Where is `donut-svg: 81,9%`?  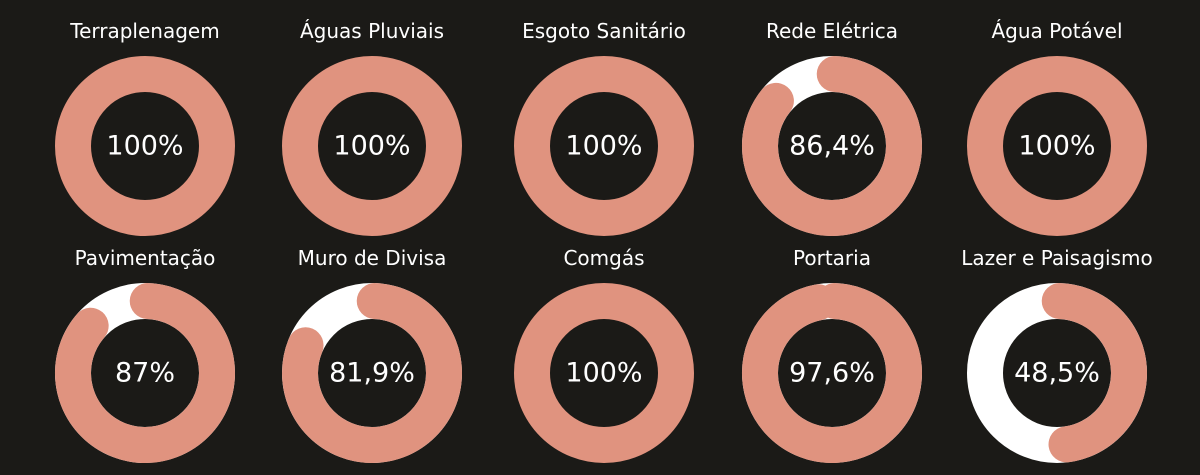
donut-svg: 81,9% is located at coordinates (372, 373).